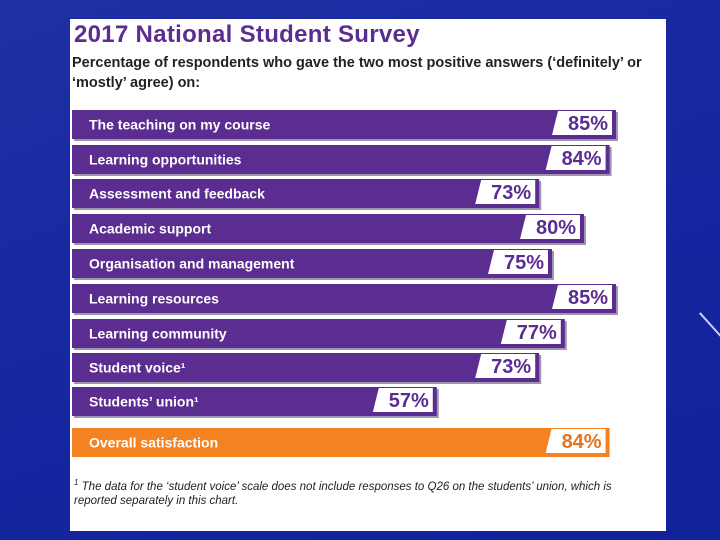 The image size is (720, 540). I want to click on footnote-marker: 1, so click(76, 482).